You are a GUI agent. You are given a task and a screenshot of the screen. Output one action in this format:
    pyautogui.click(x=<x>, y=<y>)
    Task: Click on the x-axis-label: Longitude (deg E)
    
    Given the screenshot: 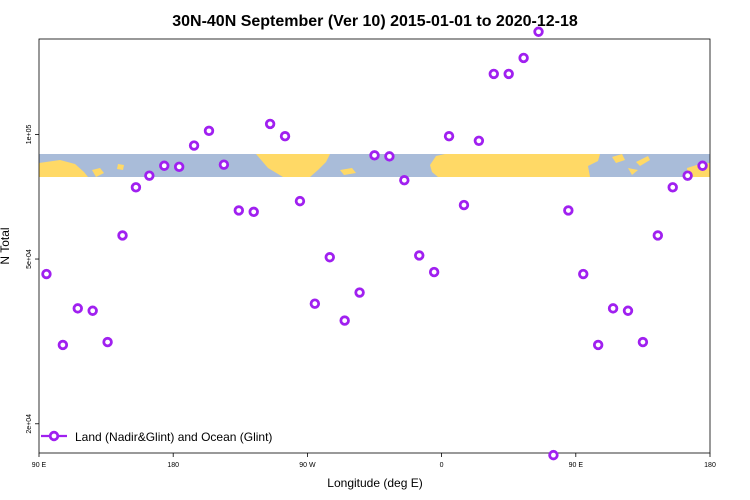 What is the action you would take?
    pyautogui.click(x=374, y=483)
    